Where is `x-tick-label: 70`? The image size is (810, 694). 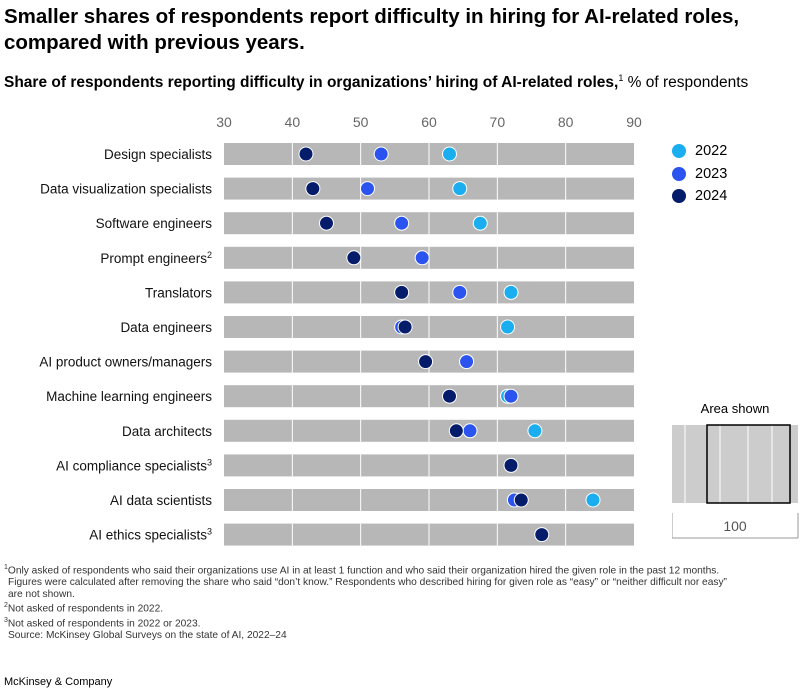 x-tick-label: 70 is located at coordinates (498, 122).